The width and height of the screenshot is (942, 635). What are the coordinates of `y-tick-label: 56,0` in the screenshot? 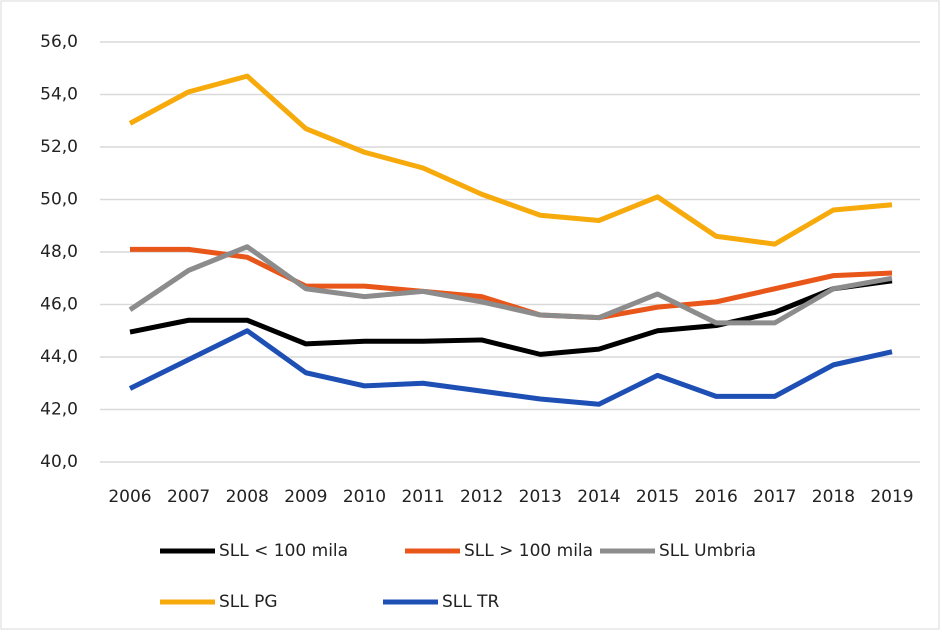 It's located at (59, 42).